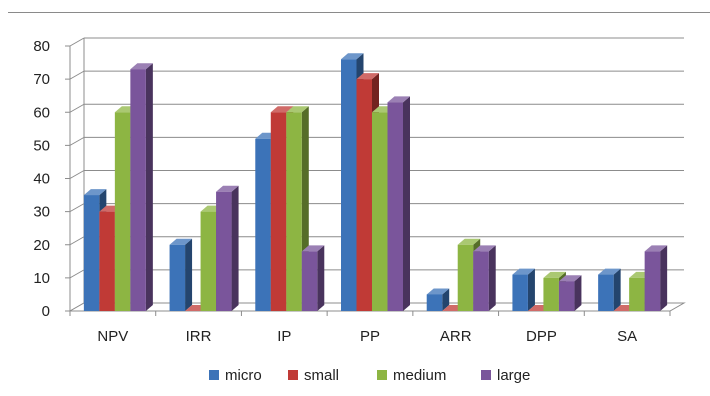 Image resolution: width=710 pixels, height=396 pixels. I want to click on x-tick-label: DPP, so click(541, 336).